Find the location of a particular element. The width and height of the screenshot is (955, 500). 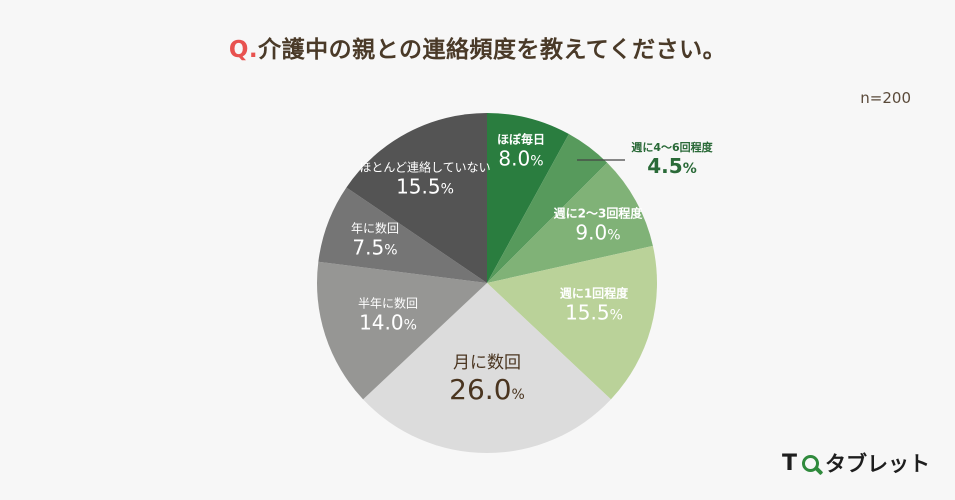

slice-category: 年に数回 is located at coordinates (375, 228).